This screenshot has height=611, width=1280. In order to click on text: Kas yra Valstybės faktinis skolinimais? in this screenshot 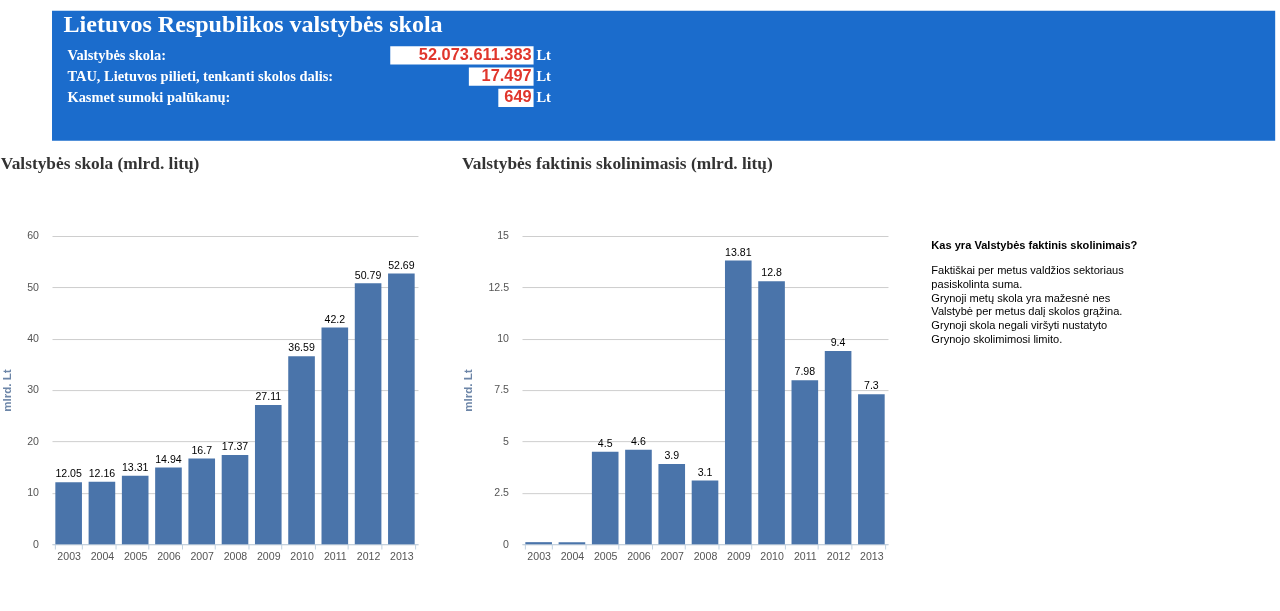, I will do `click(1034, 244)`.